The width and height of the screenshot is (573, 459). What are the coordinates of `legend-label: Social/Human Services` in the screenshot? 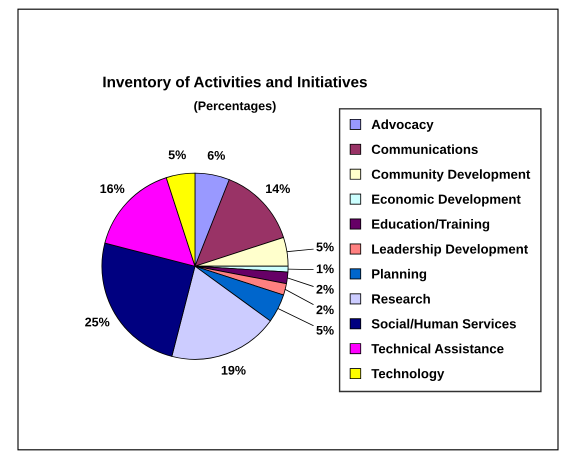 It's located at (444, 323).